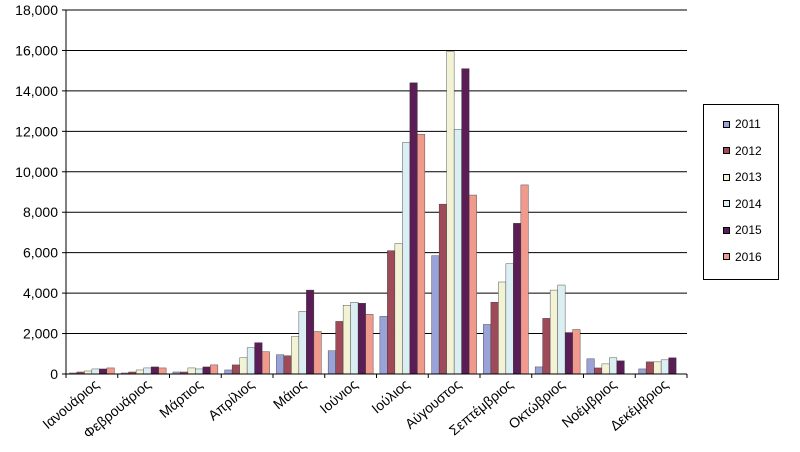  What do you see at coordinates (36, 172) in the screenshot?
I see `y-tick-label: 10,000` at bounding box center [36, 172].